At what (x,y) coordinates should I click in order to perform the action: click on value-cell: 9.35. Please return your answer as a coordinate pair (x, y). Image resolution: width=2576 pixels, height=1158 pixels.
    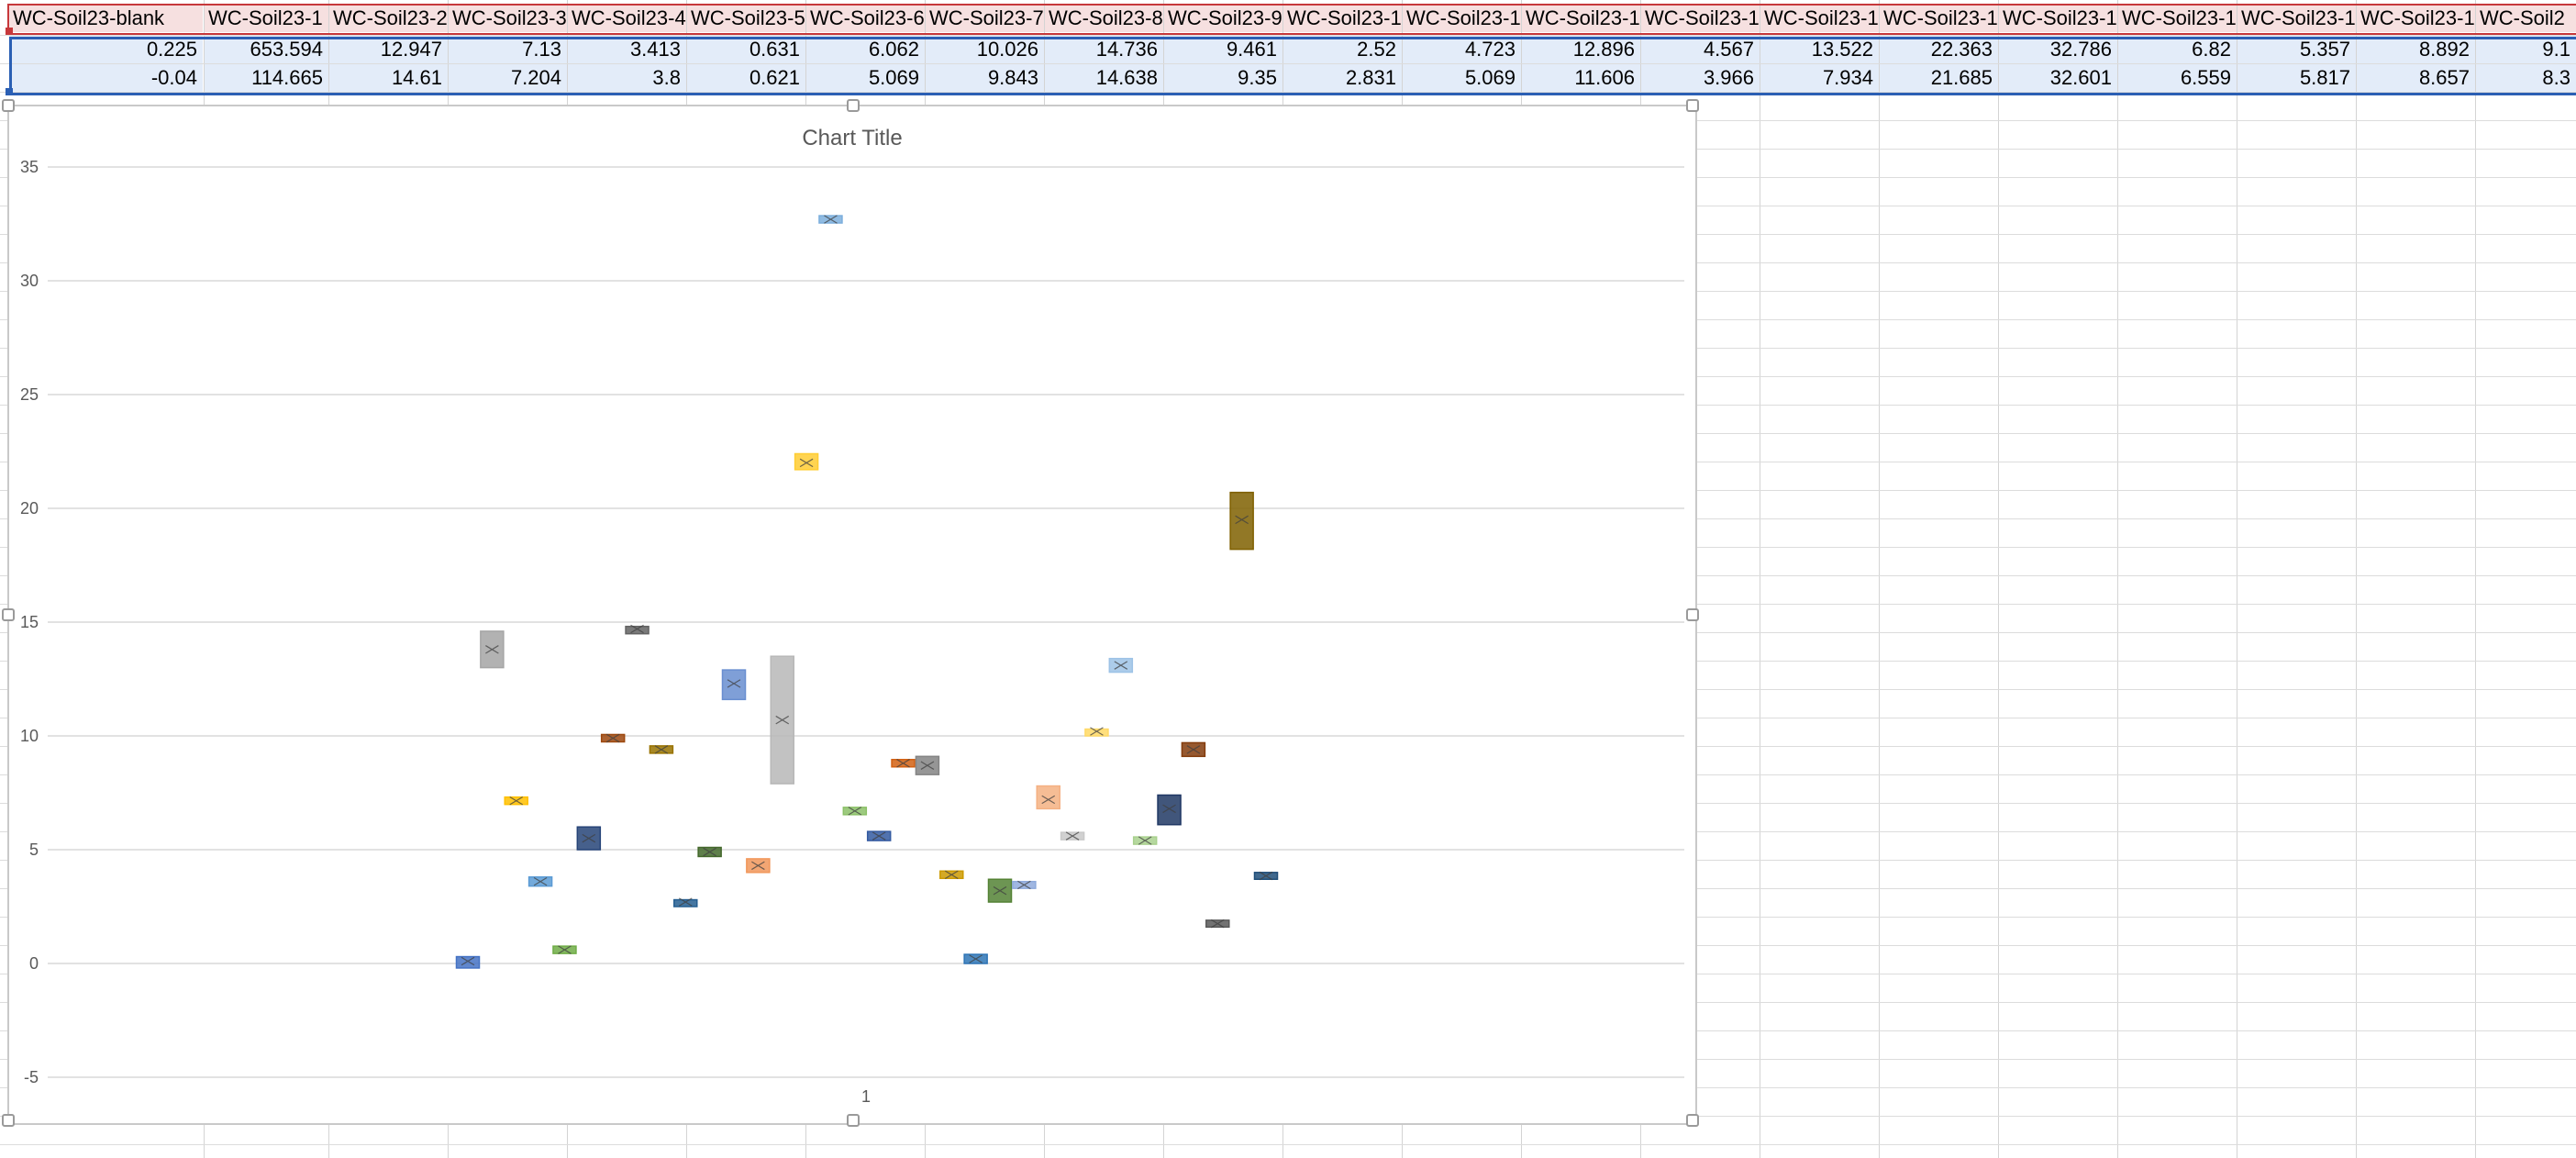
    Looking at the image, I should click on (1223, 78).